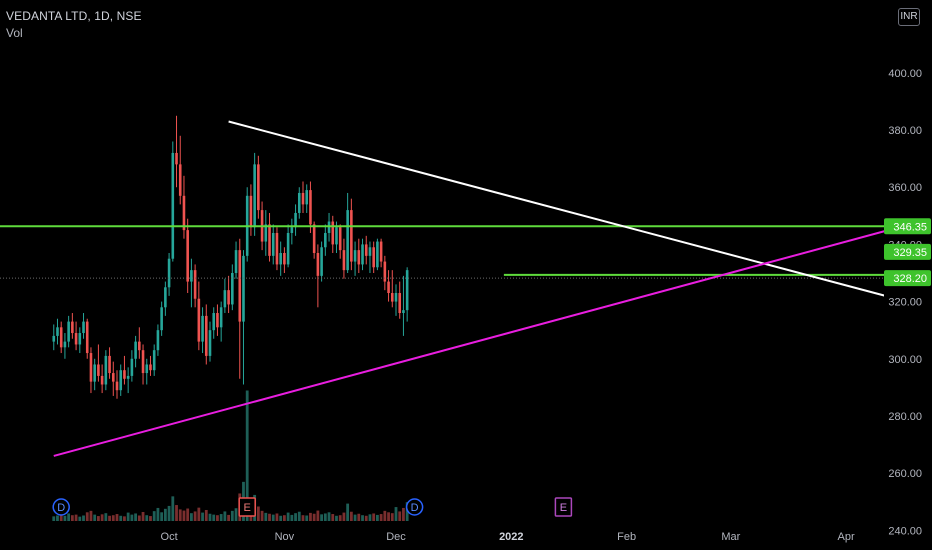  What do you see at coordinates (905, 131) in the screenshot?
I see `price-tick-label: 380.00` at bounding box center [905, 131].